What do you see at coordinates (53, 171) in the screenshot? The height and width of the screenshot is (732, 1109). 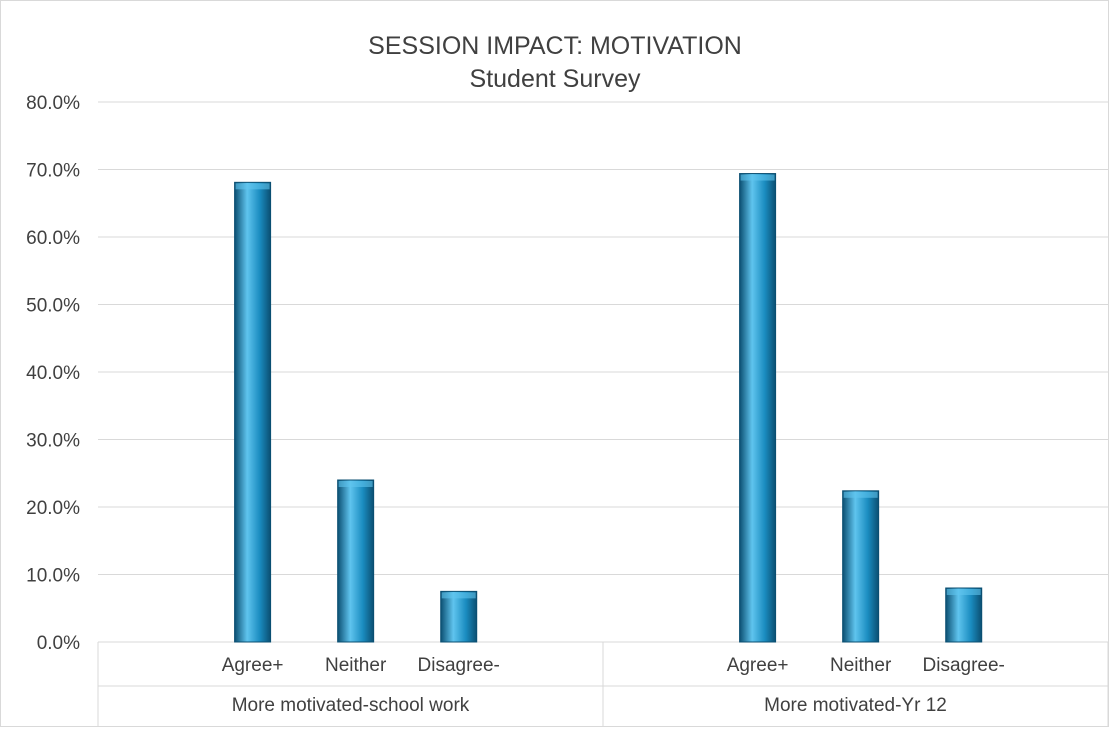 I see `y-tick-label: 70.0%` at bounding box center [53, 171].